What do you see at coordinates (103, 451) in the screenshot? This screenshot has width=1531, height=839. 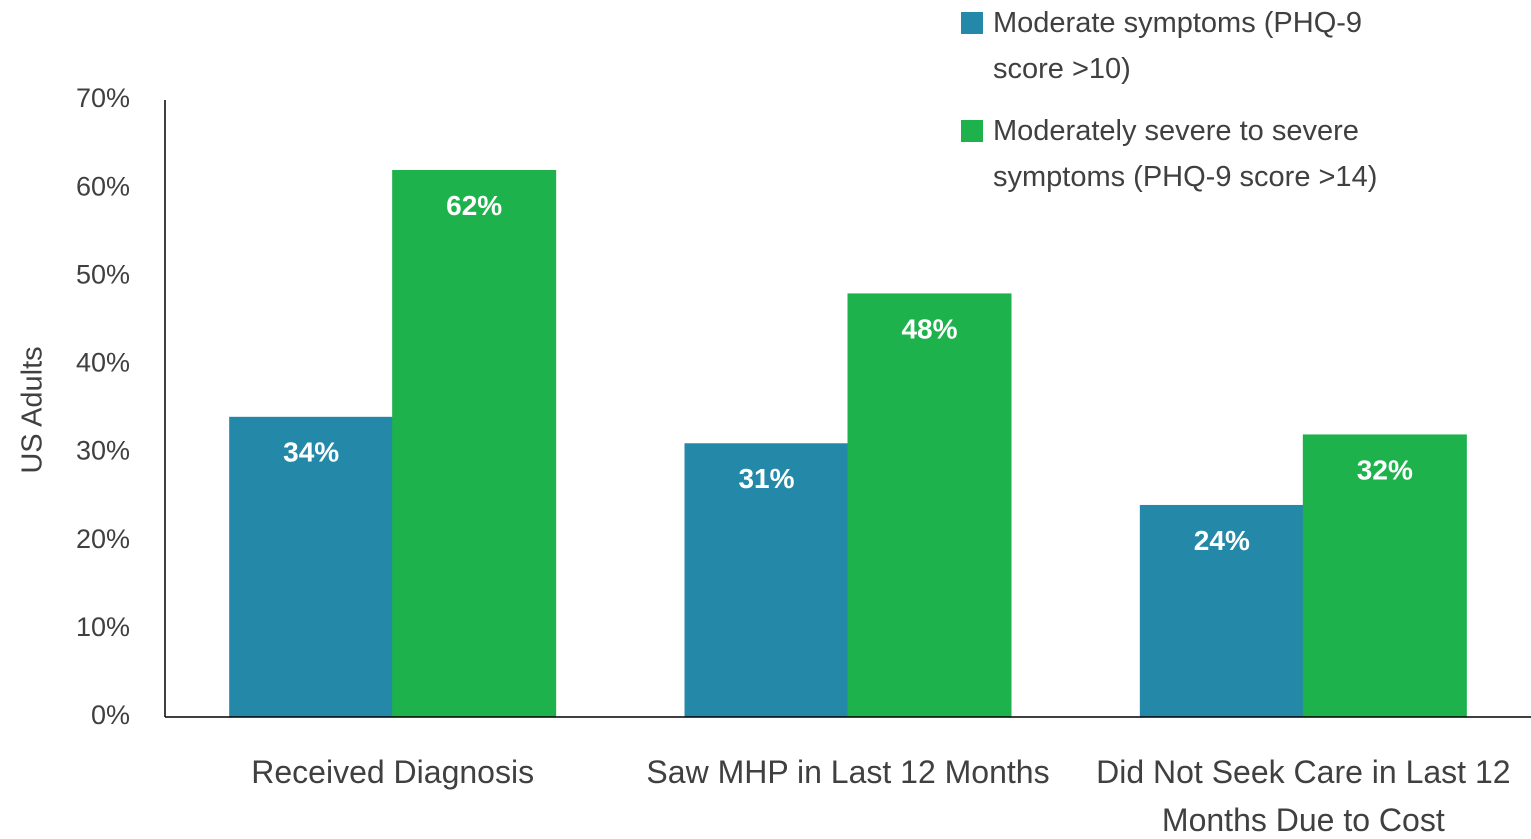 I see `y-tick-label: 30%` at bounding box center [103, 451].